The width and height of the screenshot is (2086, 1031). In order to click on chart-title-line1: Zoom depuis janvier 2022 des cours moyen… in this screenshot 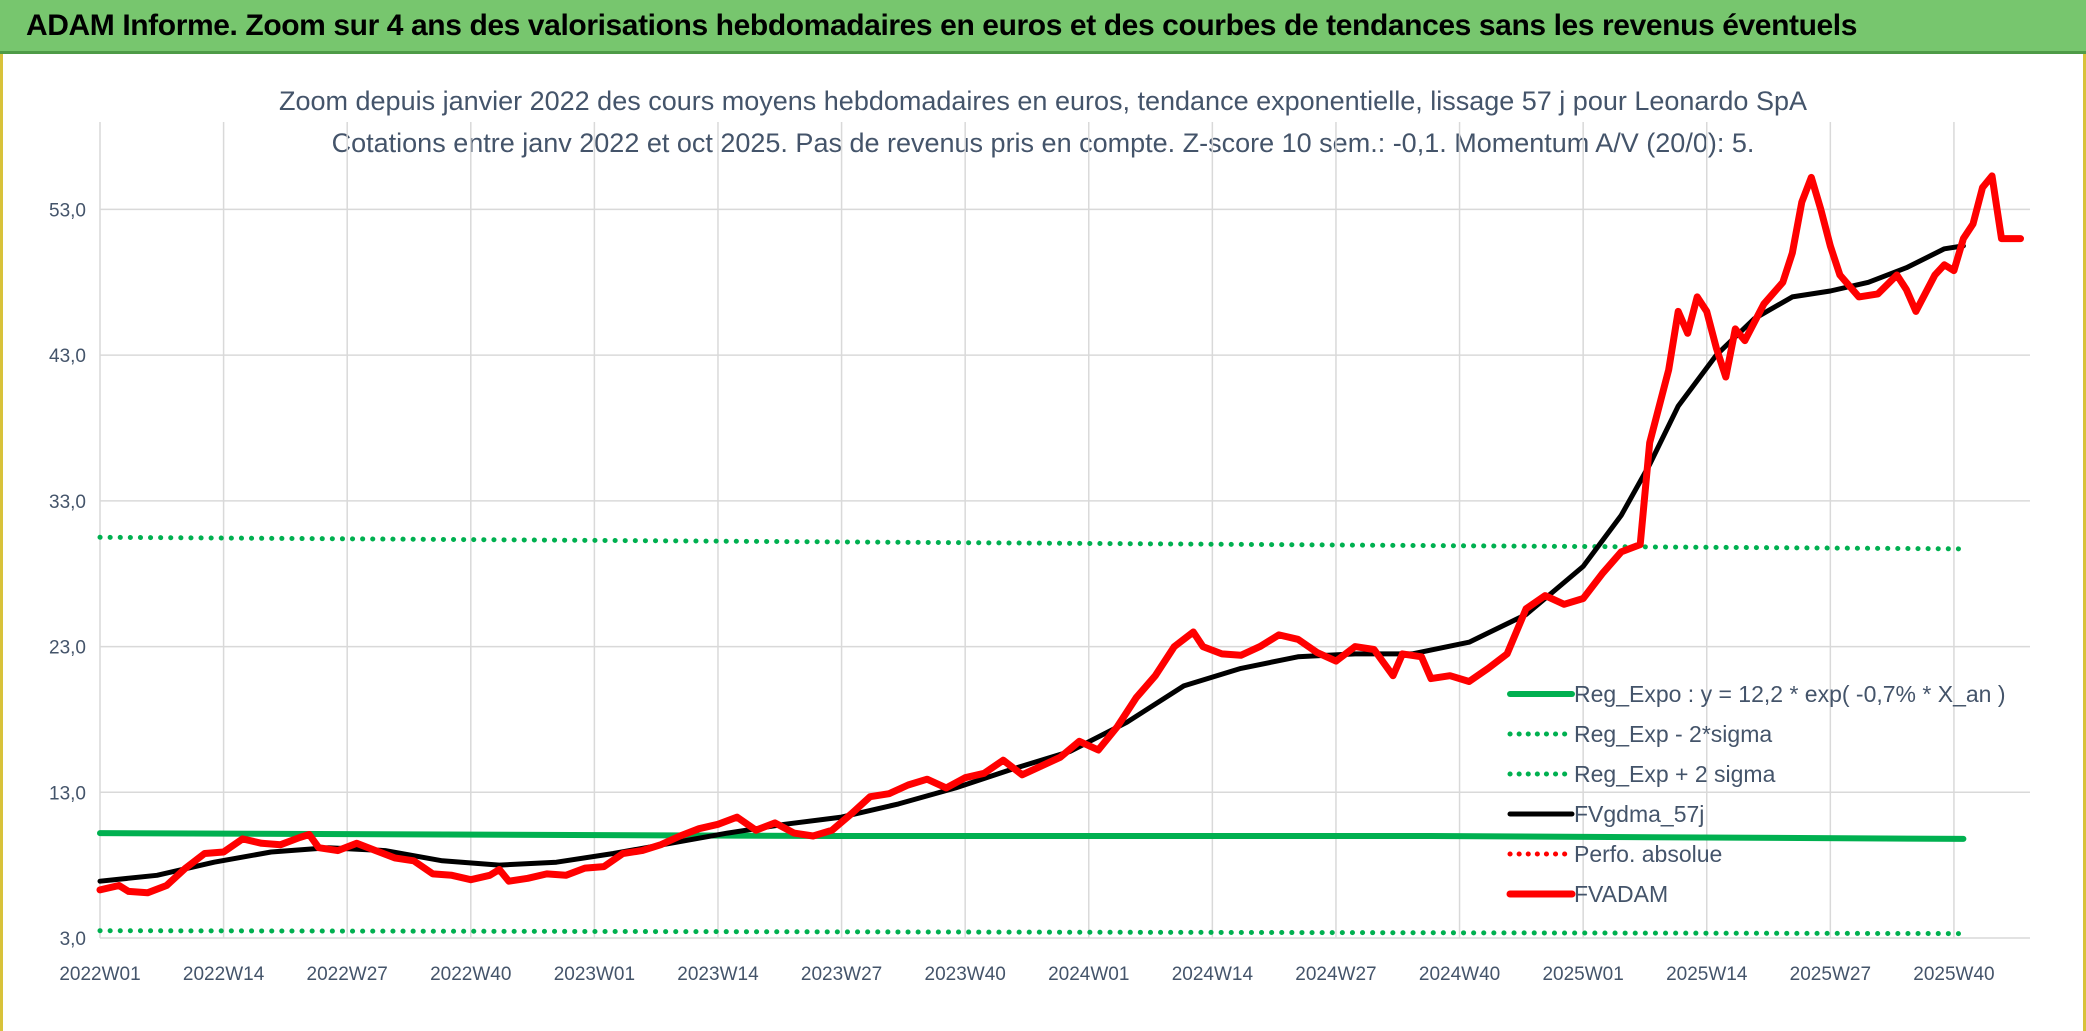, I will do `click(1043, 101)`.